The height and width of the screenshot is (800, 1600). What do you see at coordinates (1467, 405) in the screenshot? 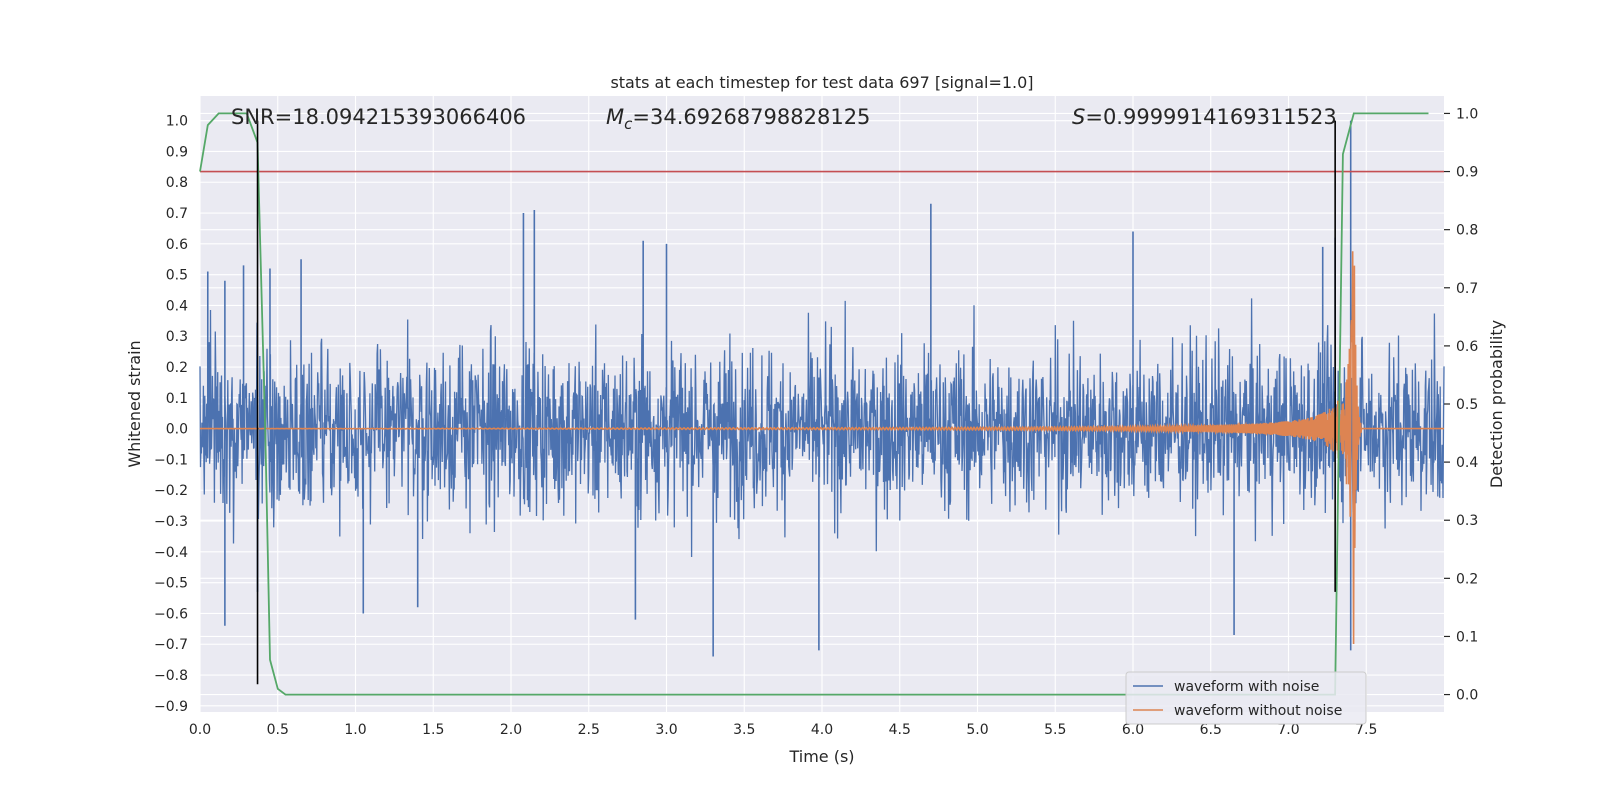
I see `y2-tick-label: 0.5` at bounding box center [1467, 405].